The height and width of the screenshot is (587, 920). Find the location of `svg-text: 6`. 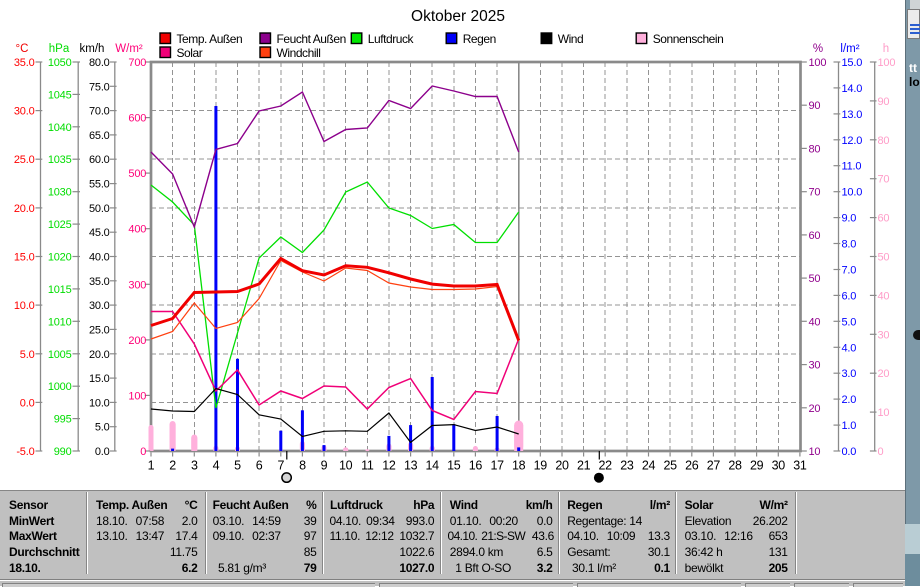

svg-text: 6 is located at coordinates (259, 466).